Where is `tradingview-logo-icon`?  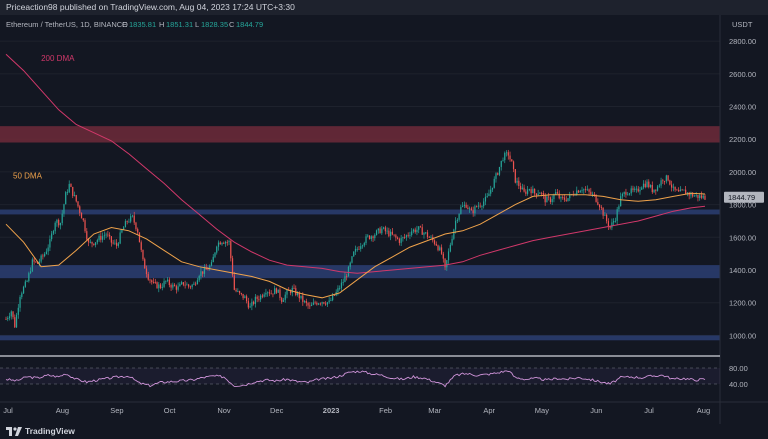 tradingview-logo-icon is located at coordinates (14, 431).